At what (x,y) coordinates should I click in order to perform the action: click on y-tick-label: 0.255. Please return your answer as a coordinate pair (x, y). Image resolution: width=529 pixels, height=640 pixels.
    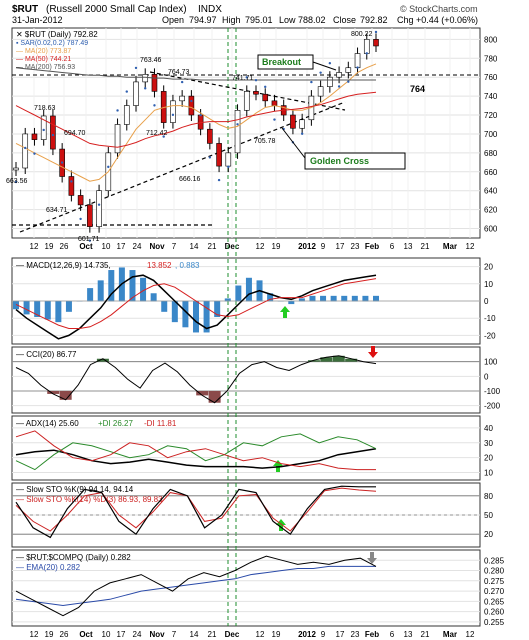
    Looking at the image, I should click on (494, 622).